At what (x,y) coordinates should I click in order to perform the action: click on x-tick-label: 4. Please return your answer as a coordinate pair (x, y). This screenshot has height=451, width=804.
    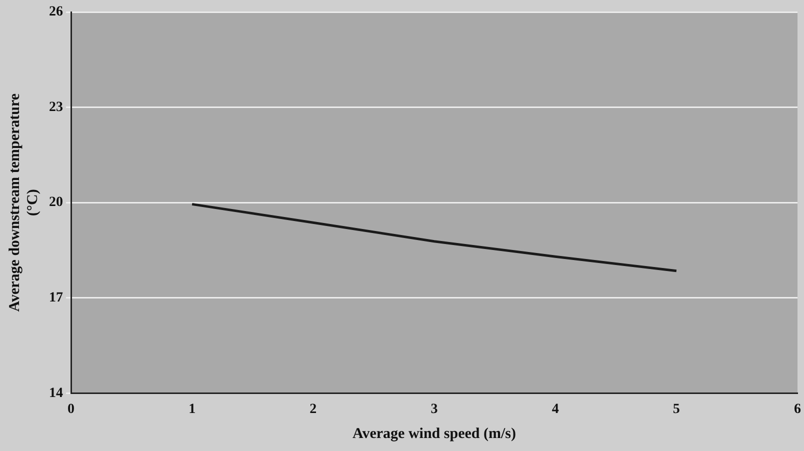
    Looking at the image, I should click on (555, 410).